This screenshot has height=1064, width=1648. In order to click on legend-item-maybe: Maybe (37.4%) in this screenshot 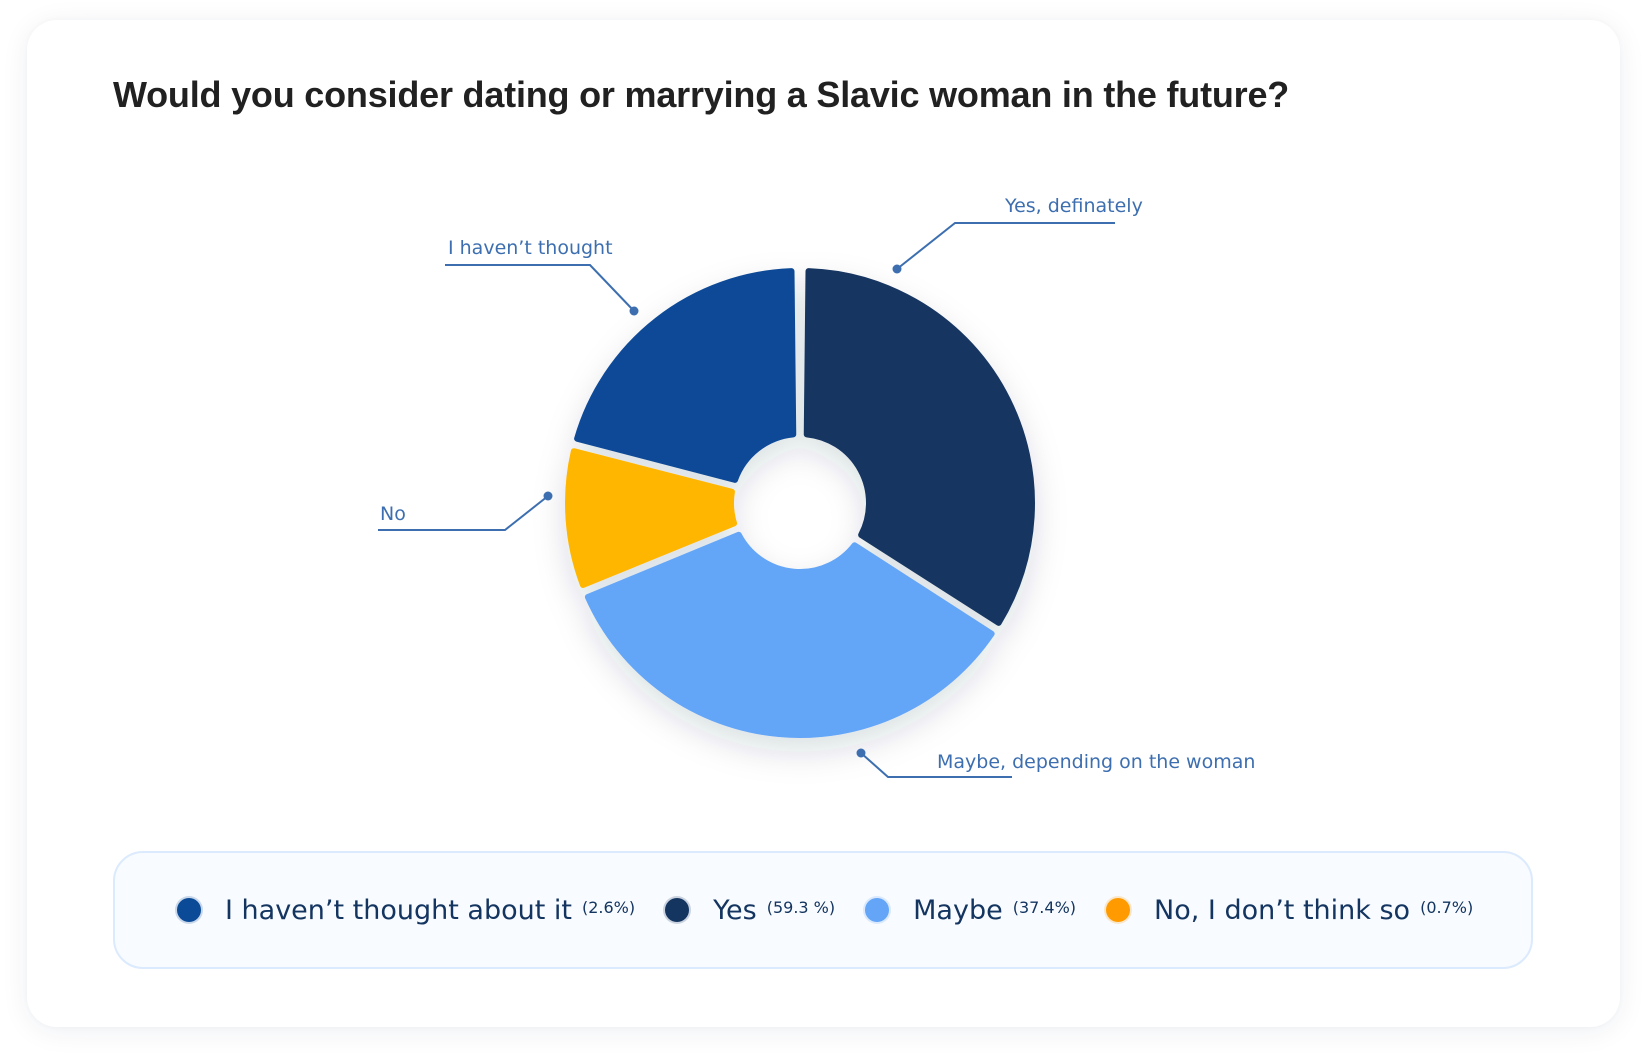, I will do `click(970, 910)`.